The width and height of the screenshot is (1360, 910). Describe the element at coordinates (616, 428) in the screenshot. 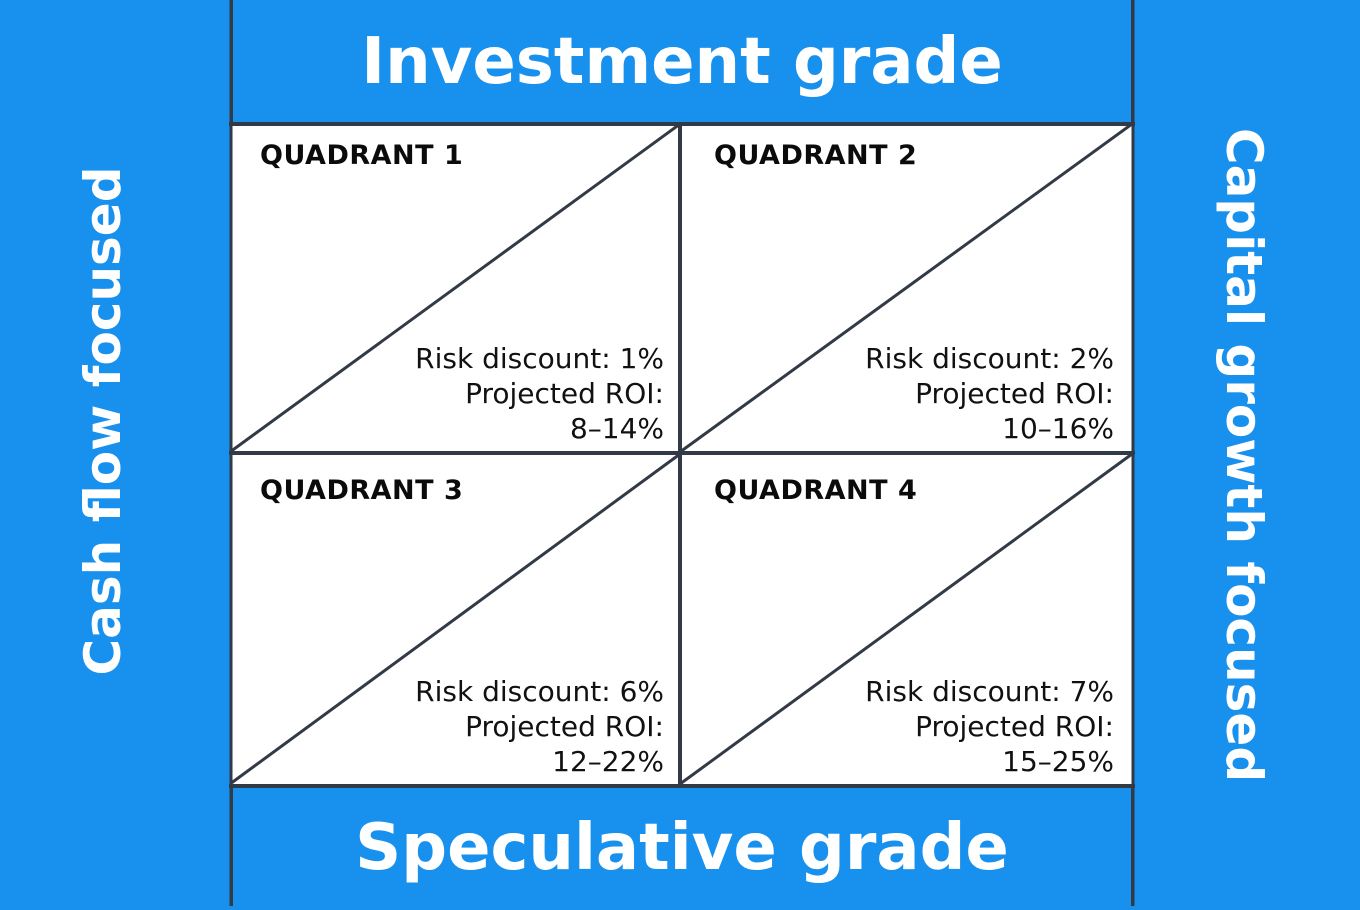

I see `projected-roi-value: 8–14%` at that location.